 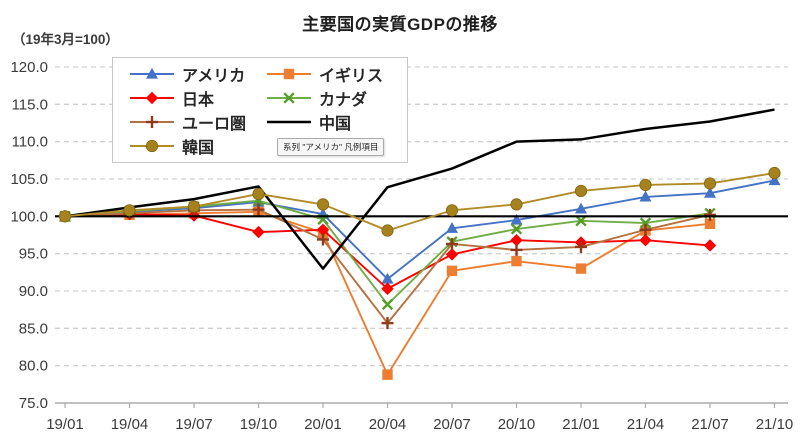 What do you see at coordinates (331, 147) in the screenshot?
I see `legend-tooltip: 系列 "アメリカ" 凡例項目` at bounding box center [331, 147].